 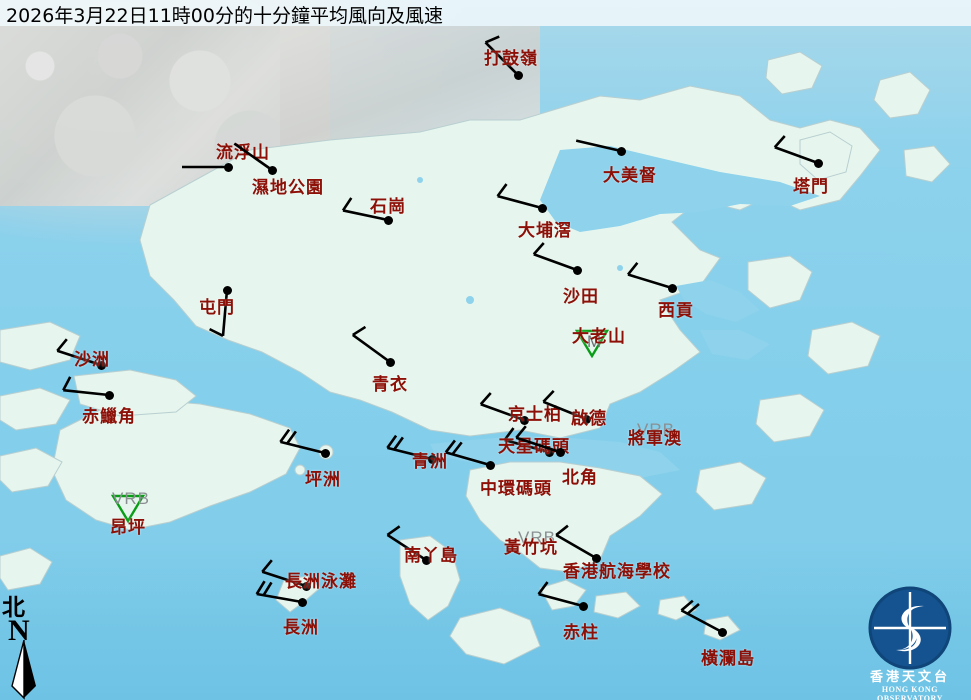 What do you see at coordinates (92, 359) in the screenshot?
I see `station-name-label: 沙洲` at bounding box center [92, 359].